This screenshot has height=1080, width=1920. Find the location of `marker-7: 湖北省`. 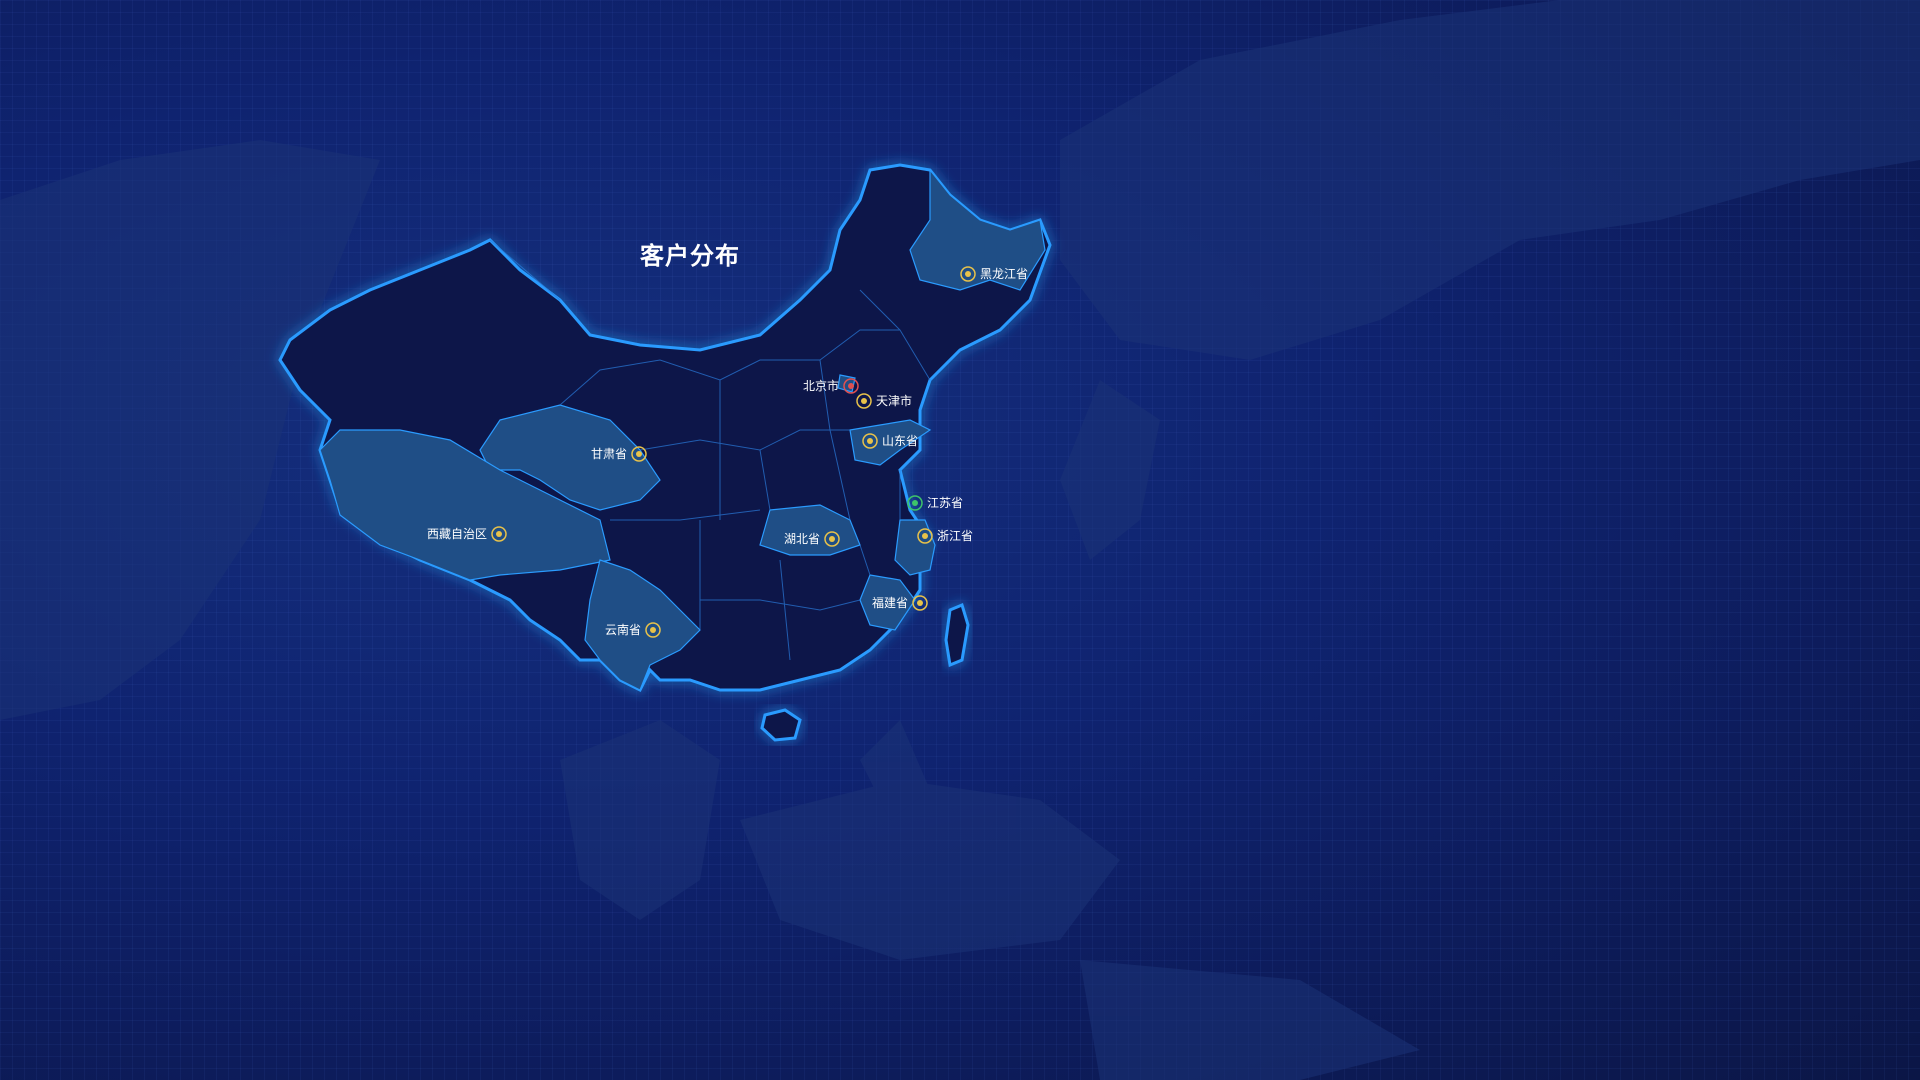

marker-7: 湖北省 is located at coordinates (812, 539).